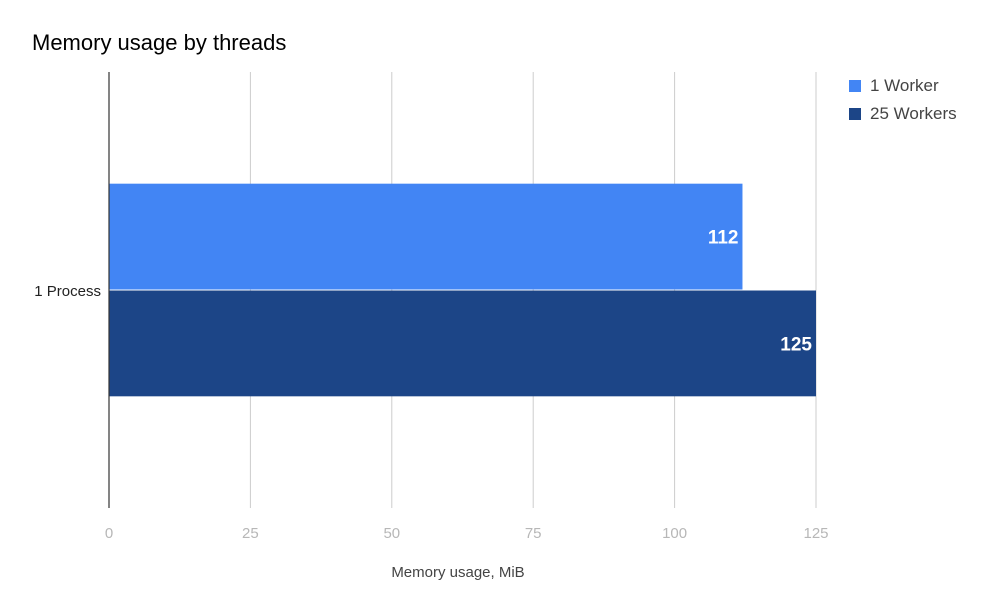 The height and width of the screenshot is (612, 991). Describe the element at coordinates (674, 533) in the screenshot. I see `x-tick-label: 100` at that location.